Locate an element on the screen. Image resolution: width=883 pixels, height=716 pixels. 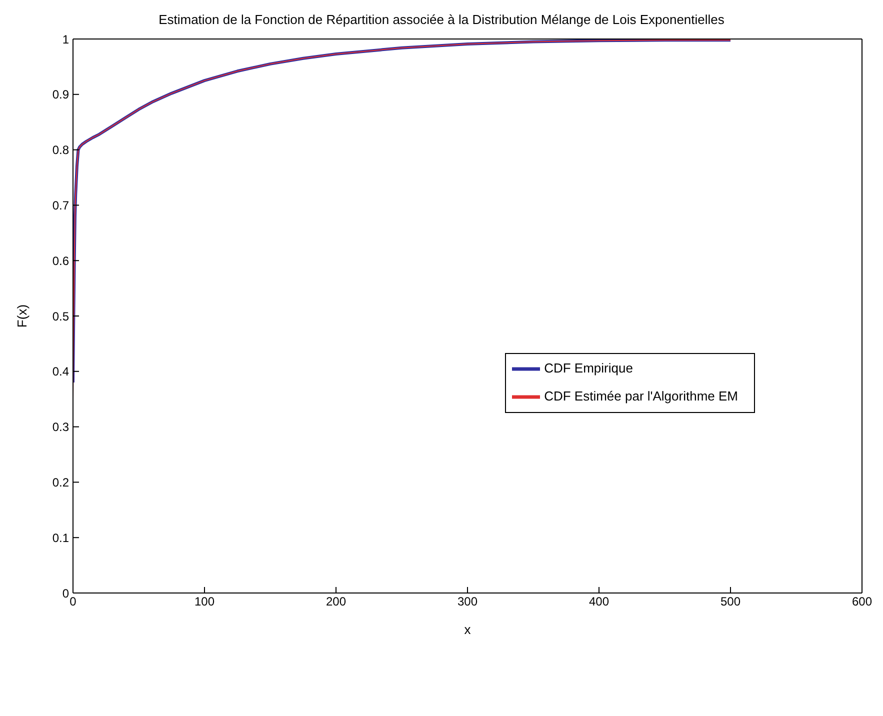
legend-label: CDF Estimée par l'Algorithme EM is located at coordinates (641, 396).